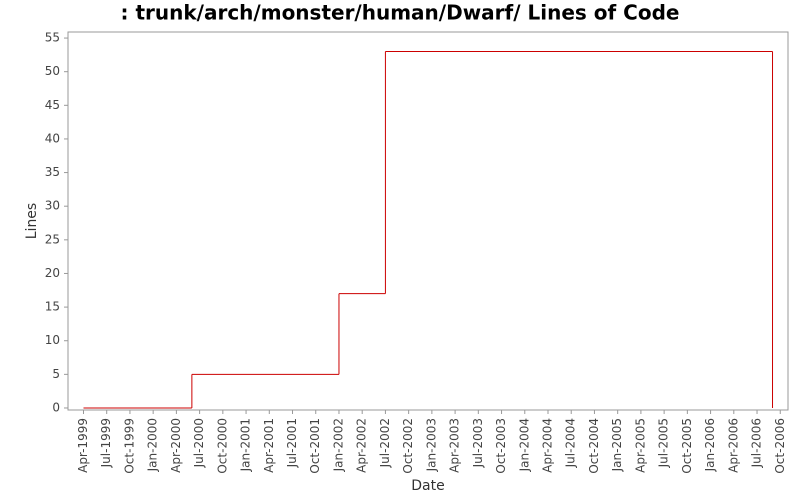  Describe the element at coordinates (32, 221) in the screenshot. I see `y-axis-label: Lines` at that location.